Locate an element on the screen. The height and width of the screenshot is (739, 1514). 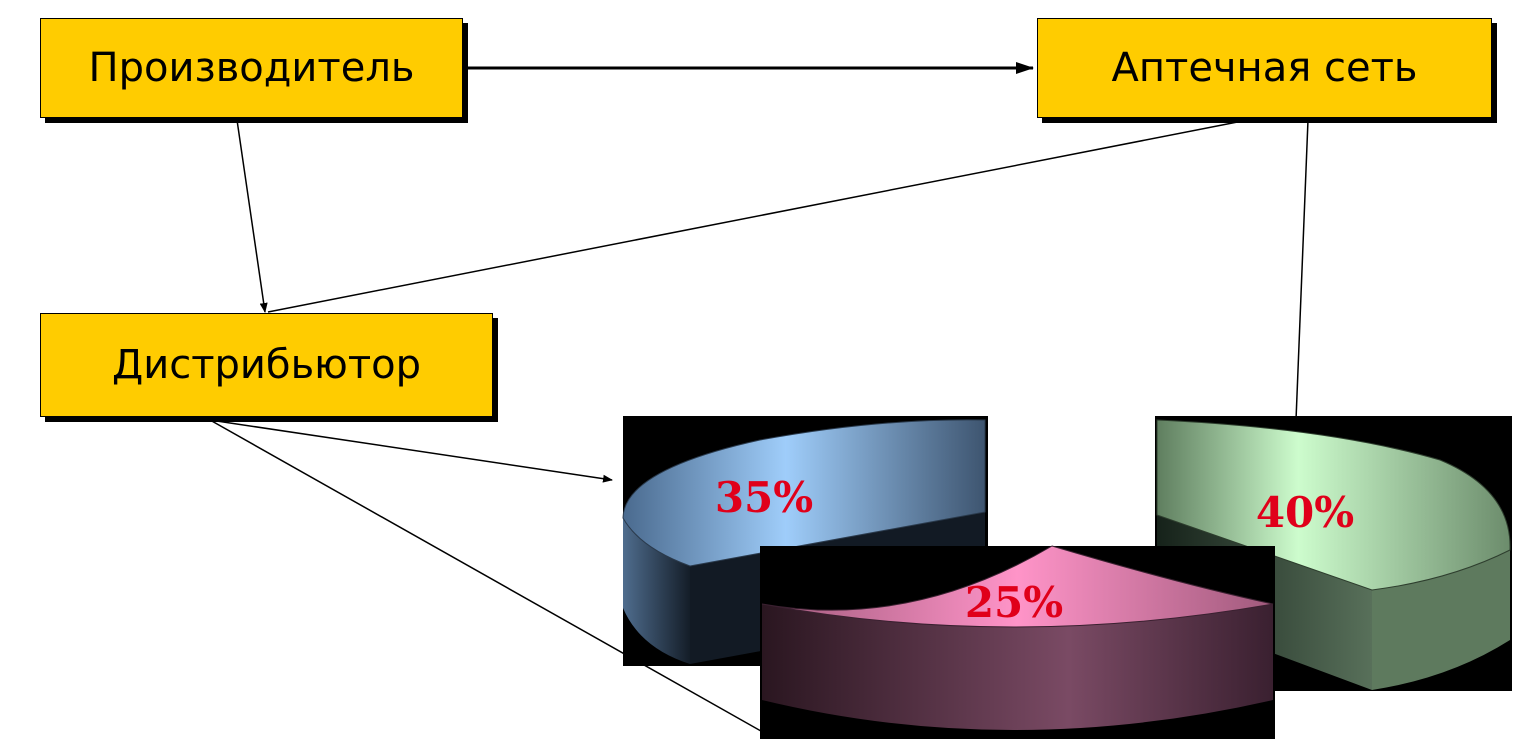
node-distributor: Дистрибьютор is located at coordinates (266, 365).